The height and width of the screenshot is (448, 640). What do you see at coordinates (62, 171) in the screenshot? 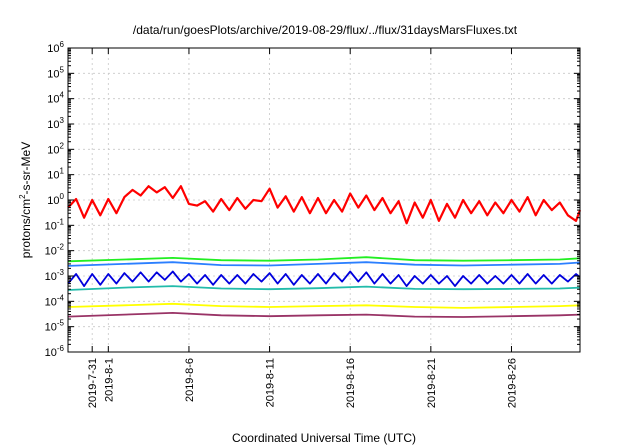
I see `y-tick-label-exponent: 1` at bounding box center [62, 171].